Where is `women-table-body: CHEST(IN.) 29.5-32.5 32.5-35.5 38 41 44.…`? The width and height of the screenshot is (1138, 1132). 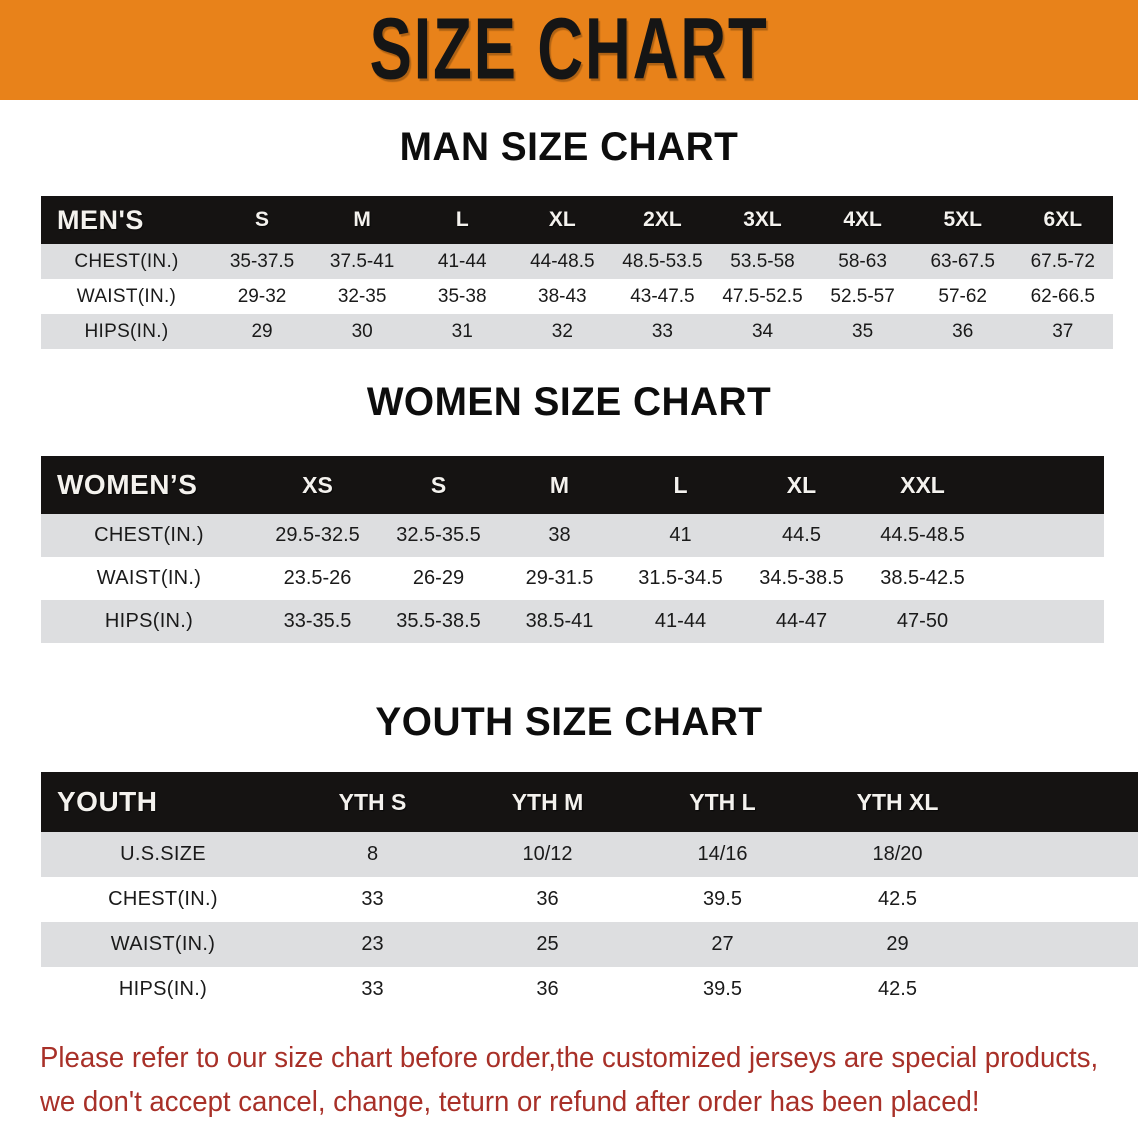
women-table-body: CHEST(IN.) 29.5-32.5 32.5-35.5 38 41 44.… is located at coordinates (572, 578).